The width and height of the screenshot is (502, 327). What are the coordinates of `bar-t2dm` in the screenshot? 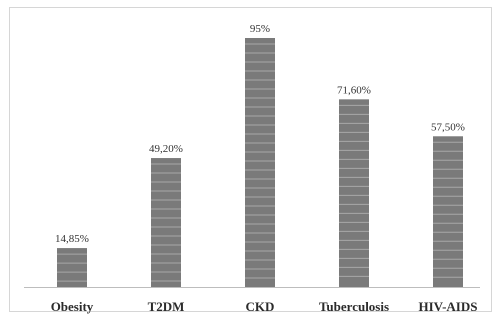 It's located at (166, 222).